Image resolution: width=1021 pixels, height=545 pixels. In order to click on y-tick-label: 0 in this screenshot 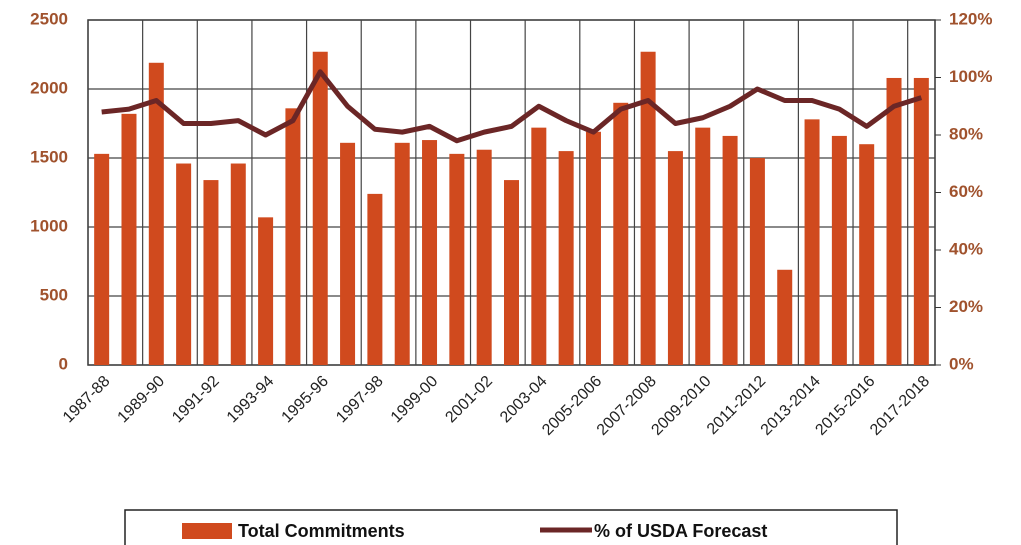, I will do `click(63, 363)`.